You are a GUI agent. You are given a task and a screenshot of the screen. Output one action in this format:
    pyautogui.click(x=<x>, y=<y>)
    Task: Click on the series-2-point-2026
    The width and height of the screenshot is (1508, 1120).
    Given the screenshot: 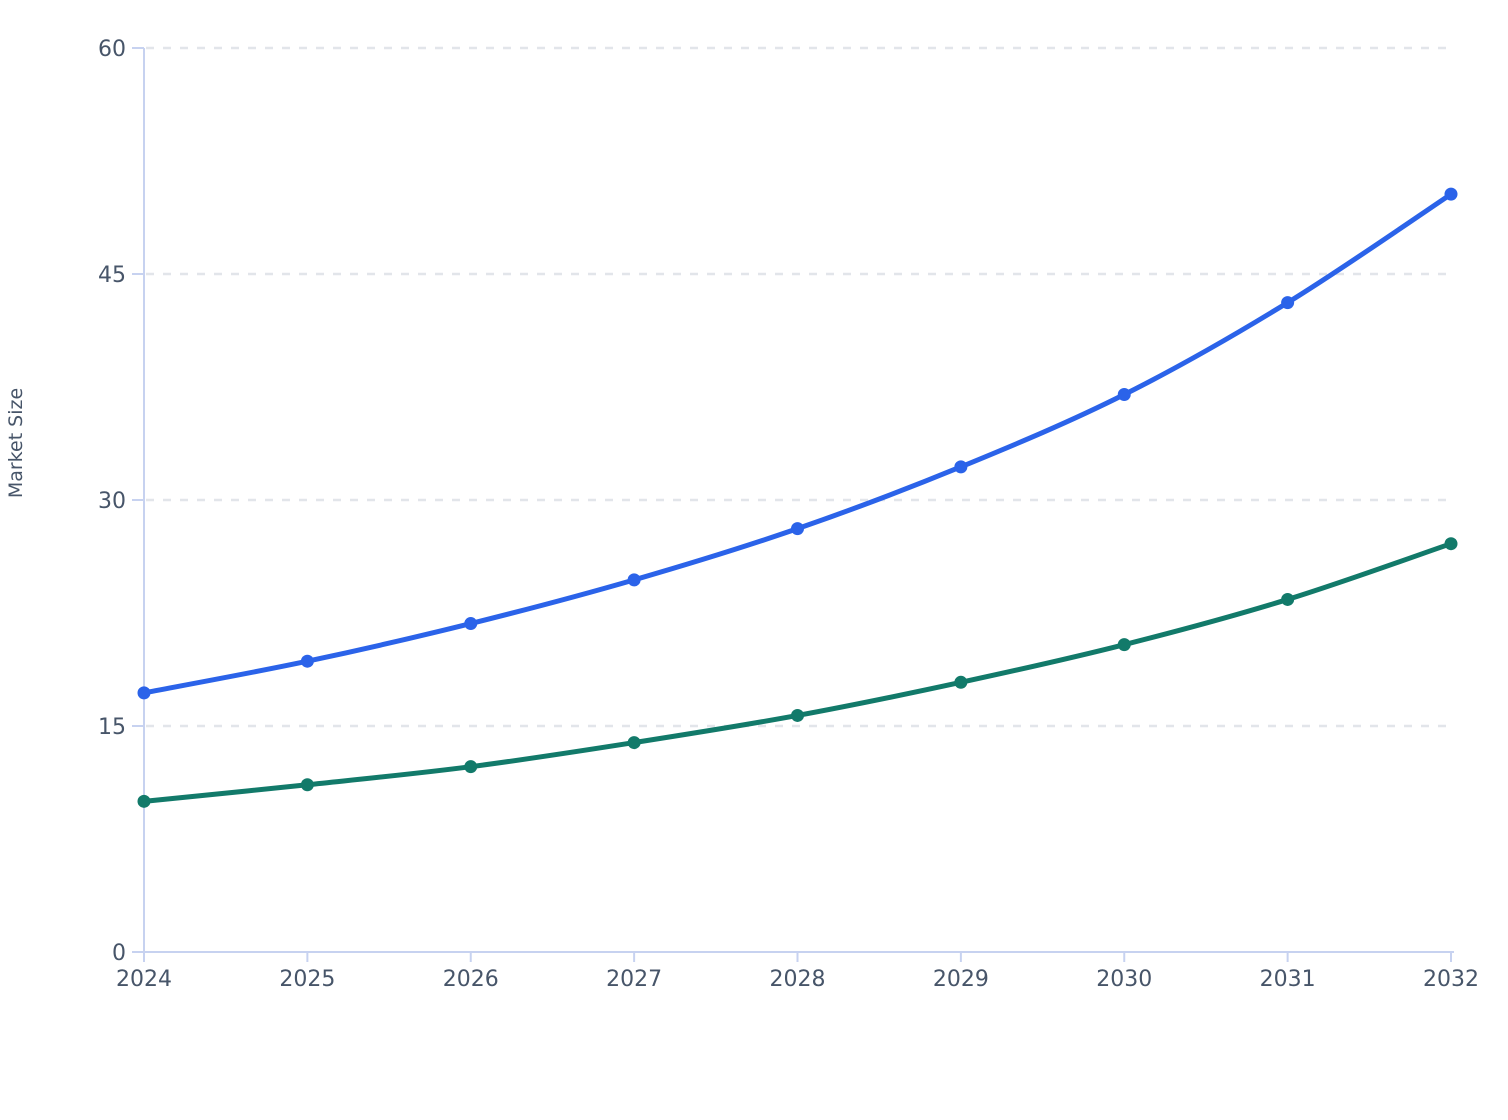 What is the action you would take?
    pyautogui.click(x=471, y=767)
    